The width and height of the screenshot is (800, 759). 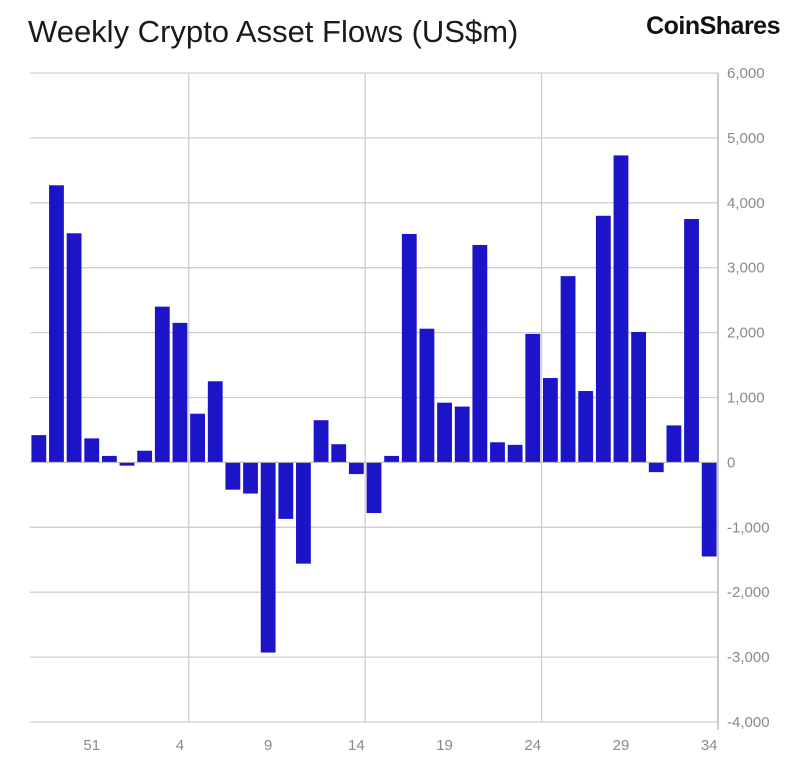 I want to click on x-tick-label: 19, so click(x=444, y=745).